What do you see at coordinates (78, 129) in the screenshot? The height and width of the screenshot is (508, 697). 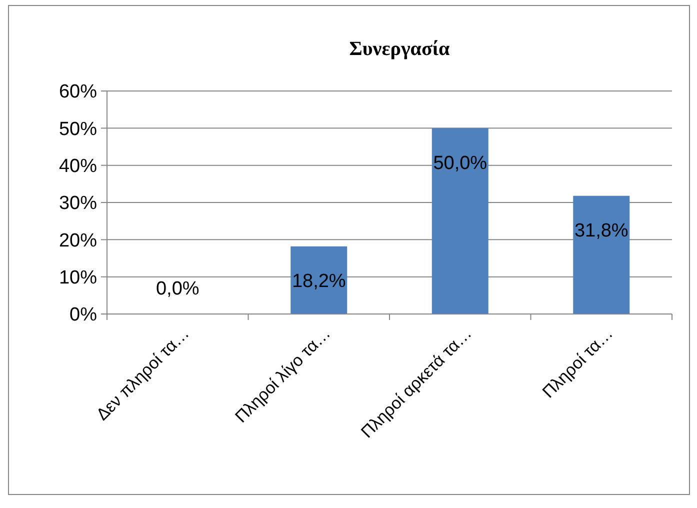 I see `y-tick-label: 50%` at bounding box center [78, 129].